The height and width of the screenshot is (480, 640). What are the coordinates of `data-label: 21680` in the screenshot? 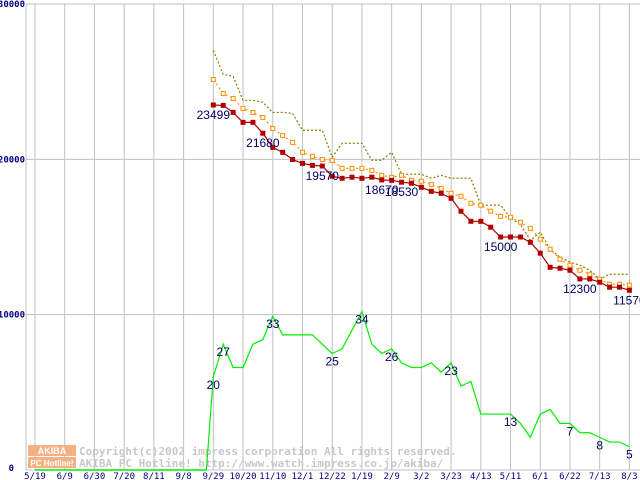 It's located at (263, 143).